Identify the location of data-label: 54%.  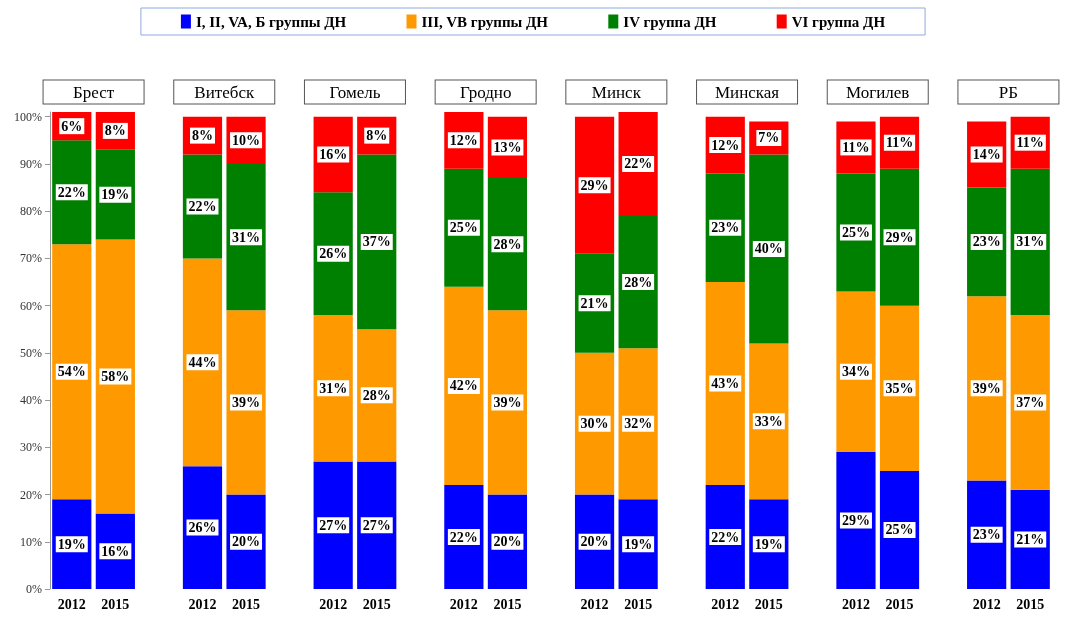
(71, 372).